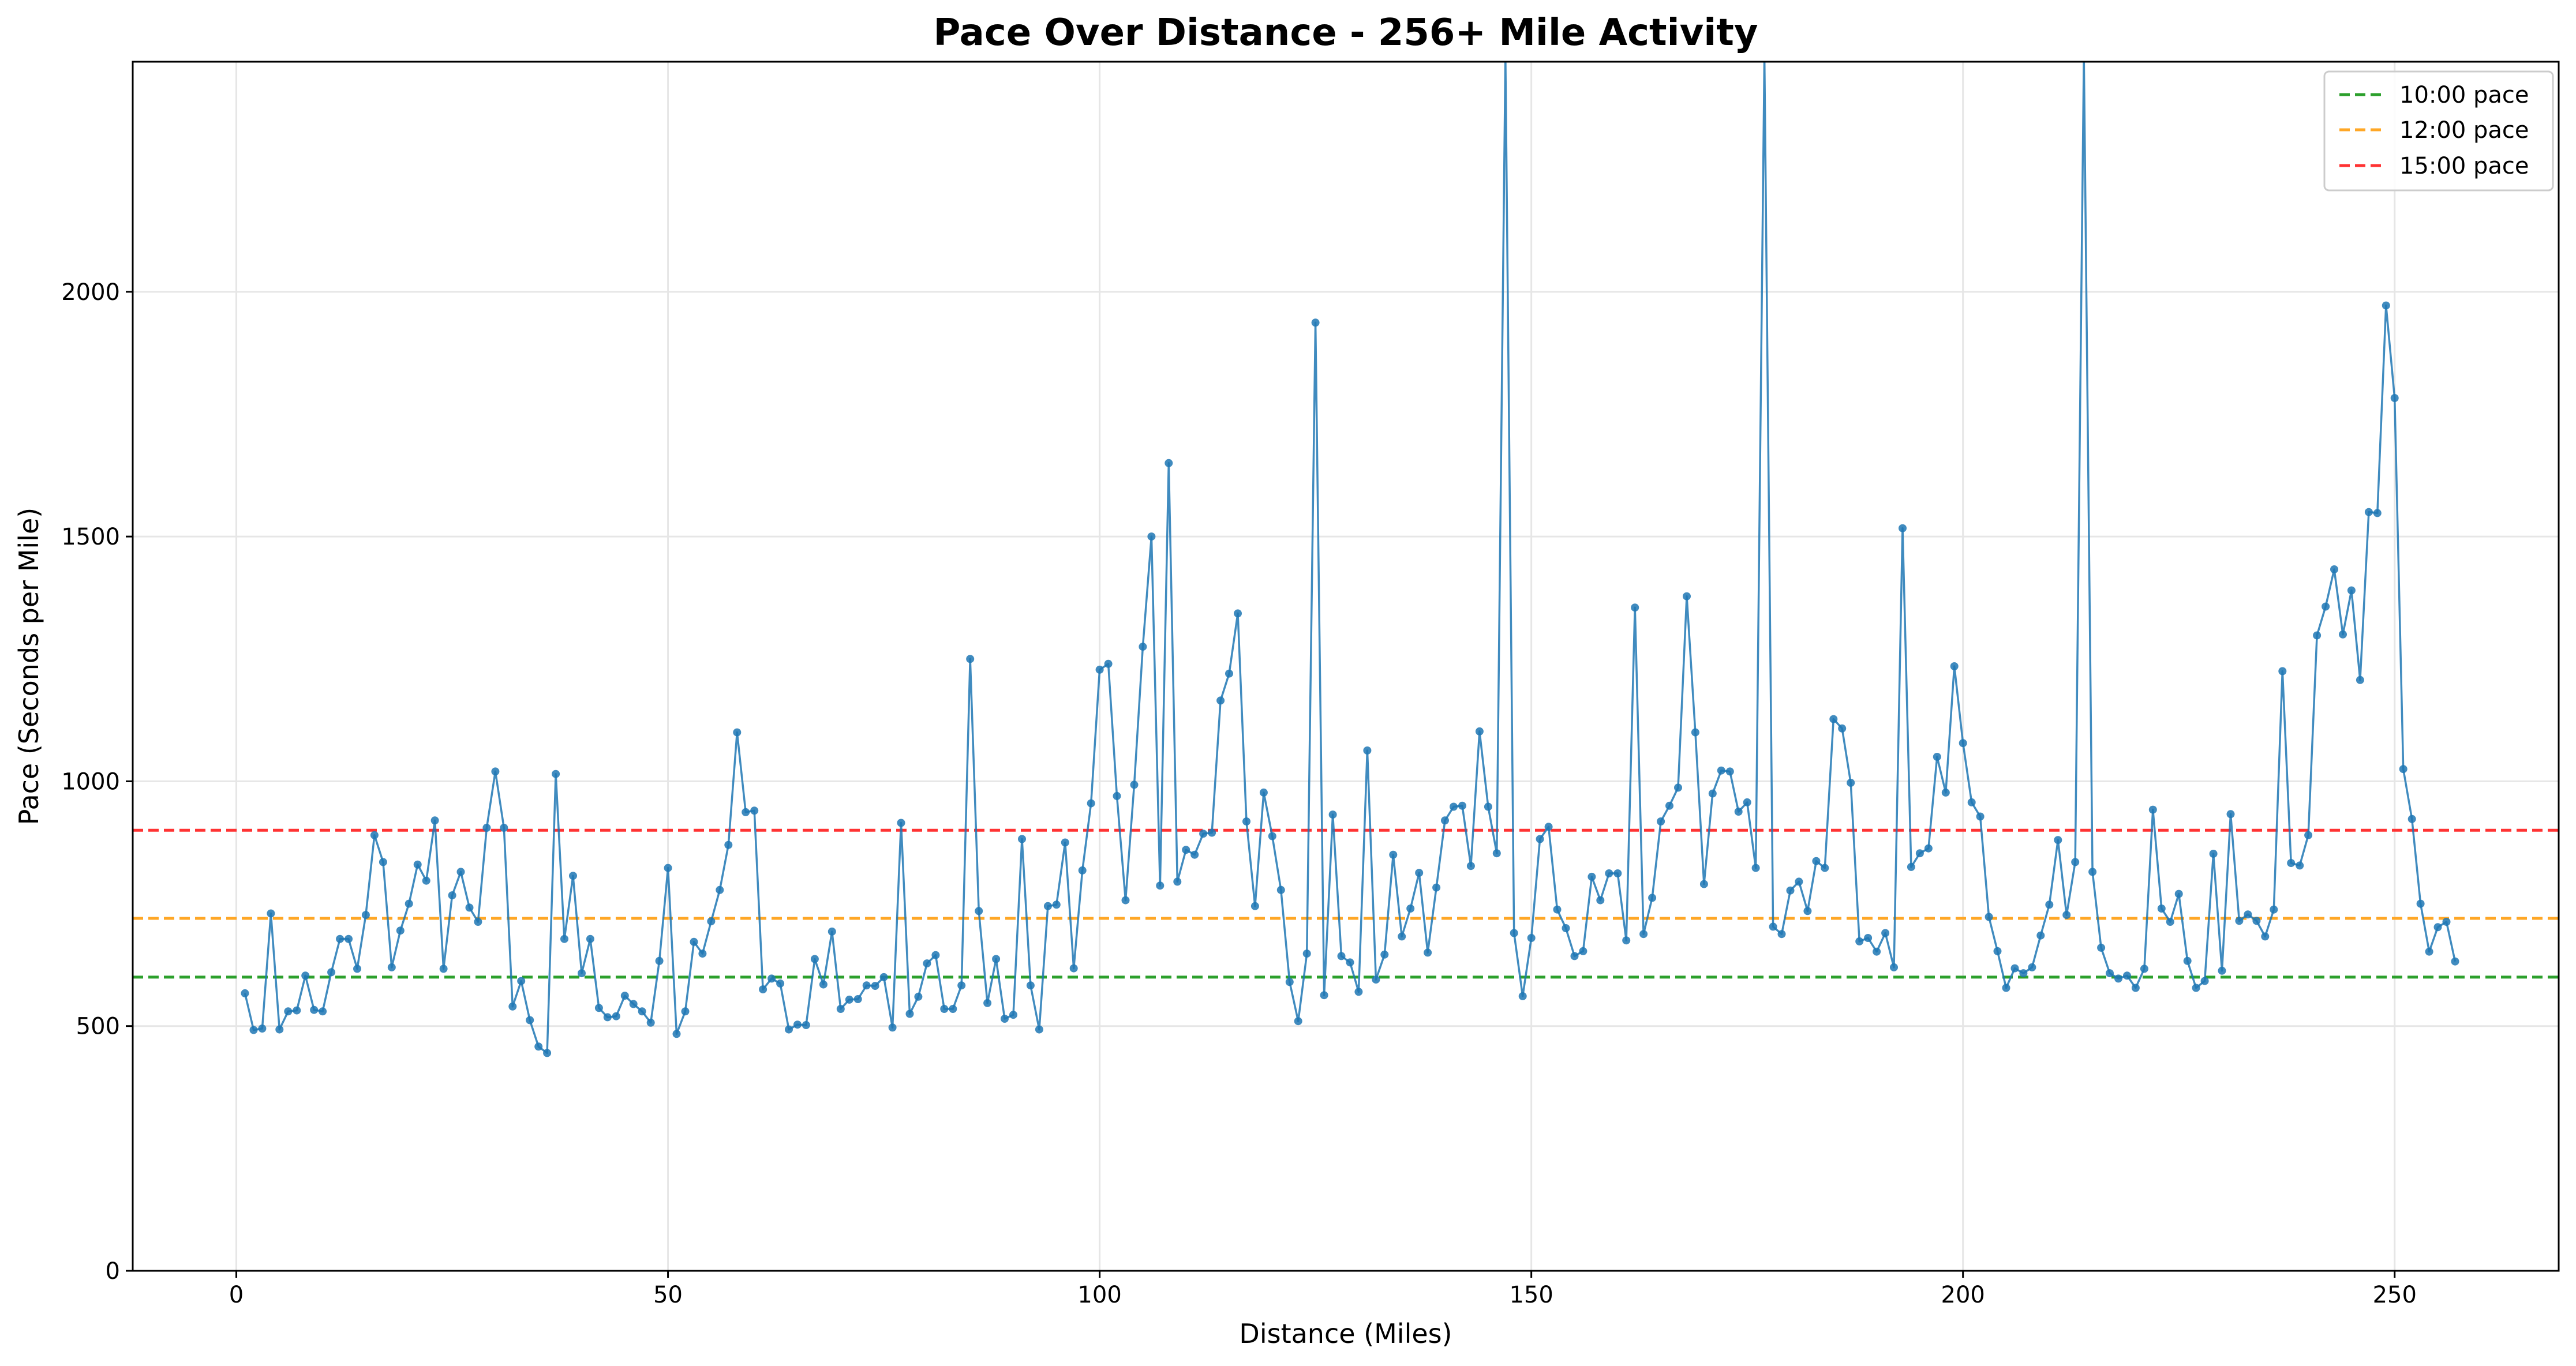 Image resolution: width=2576 pixels, height=1366 pixels. I want to click on legend-label-10min: 10:00 pace, so click(2464, 95).